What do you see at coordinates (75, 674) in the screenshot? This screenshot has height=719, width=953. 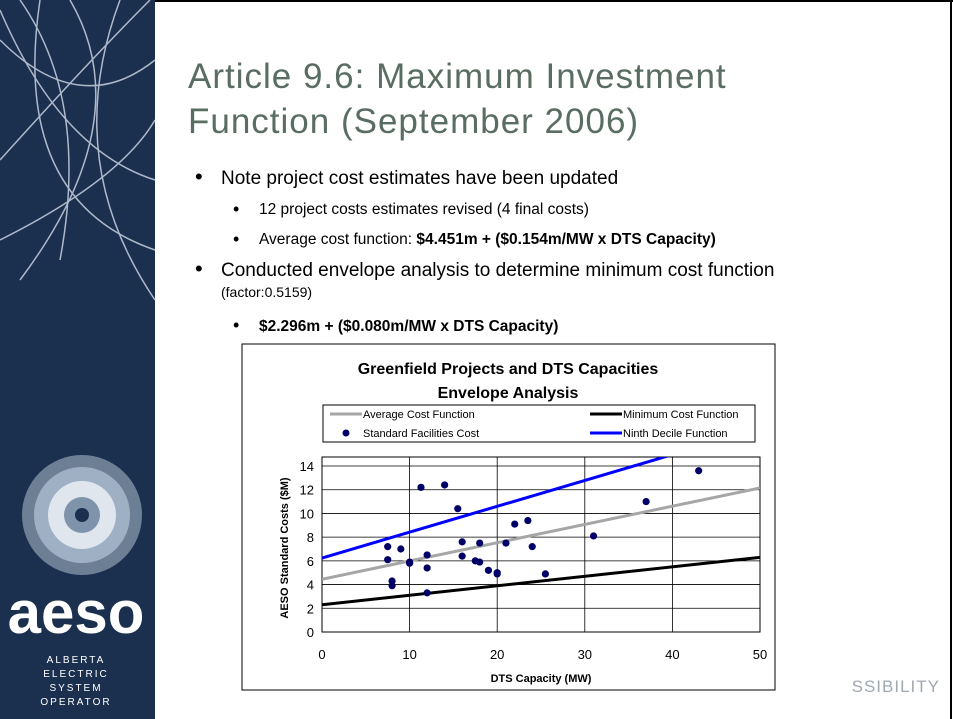 I see `logo-line: ELECTRIC` at bounding box center [75, 674].